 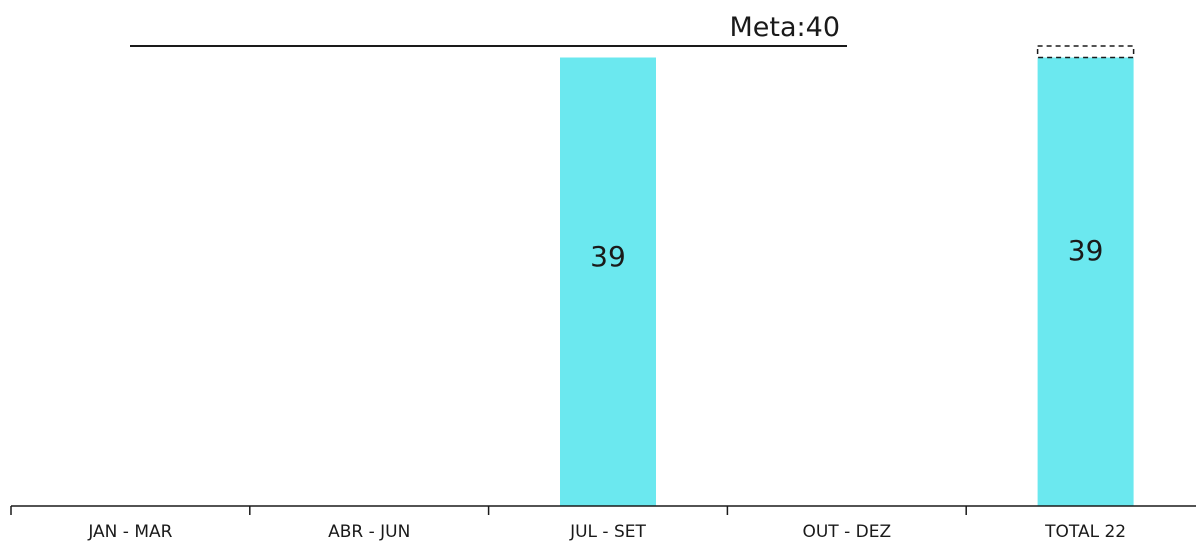 What do you see at coordinates (846, 531) in the screenshot?
I see `x-tick-label: OUT - DEZ` at bounding box center [846, 531].